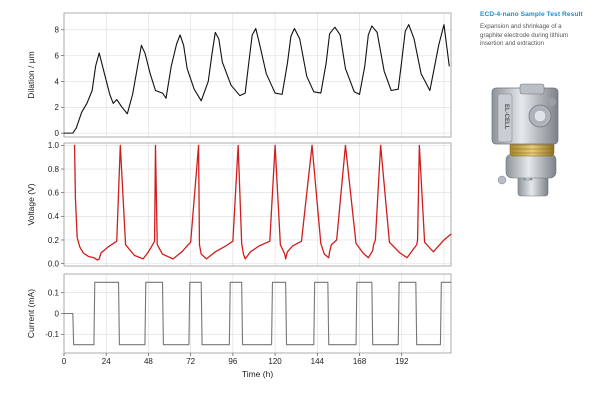  I want to click on x-tick-label: 144, so click(318, 361).